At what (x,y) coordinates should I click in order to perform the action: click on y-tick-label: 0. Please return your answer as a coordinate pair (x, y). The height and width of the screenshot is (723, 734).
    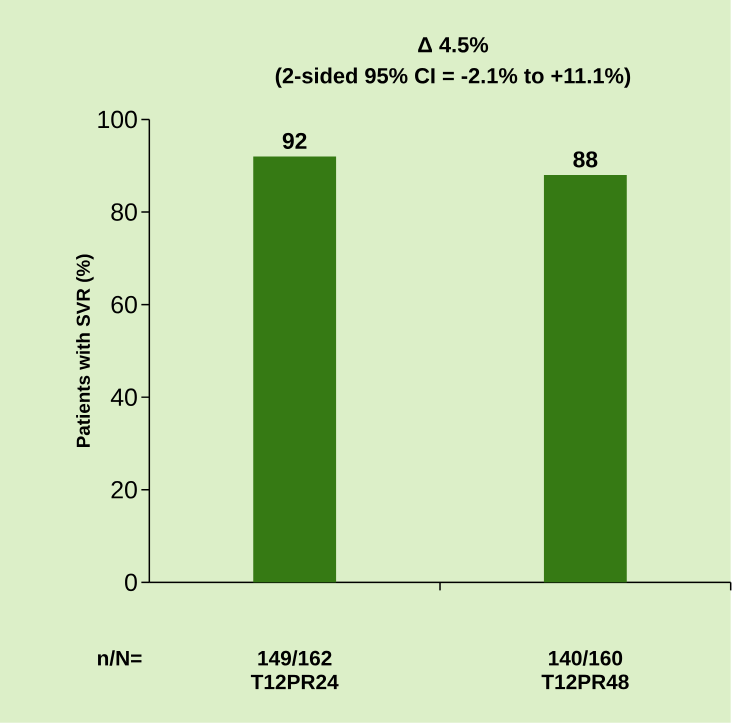
    Looking at the image, I should click on (131, 583).